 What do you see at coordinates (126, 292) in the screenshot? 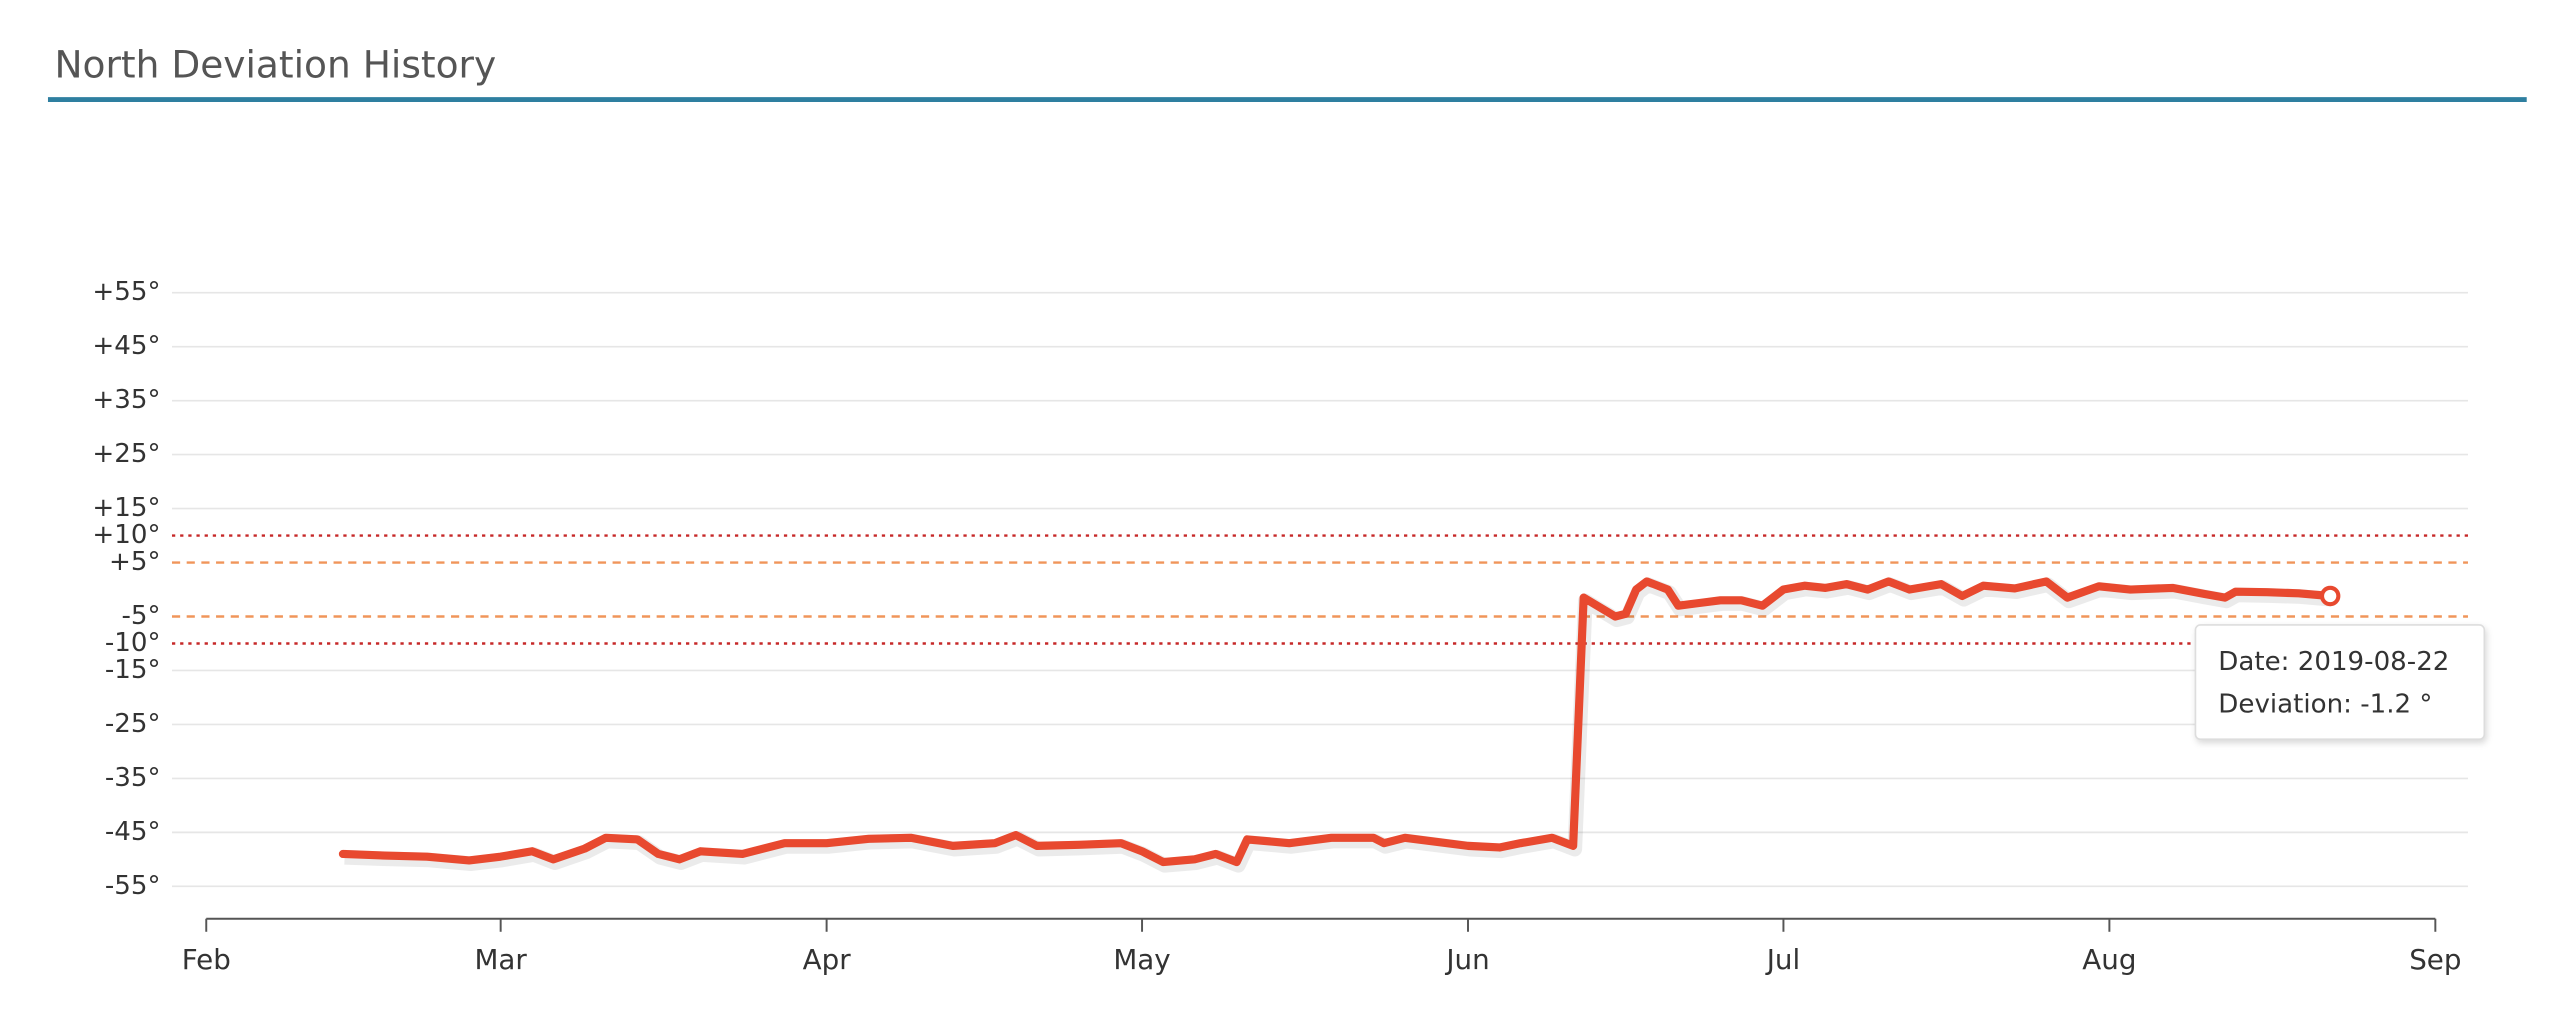
I see `y-tick-label: +55°` at bounding box center [126, 292].